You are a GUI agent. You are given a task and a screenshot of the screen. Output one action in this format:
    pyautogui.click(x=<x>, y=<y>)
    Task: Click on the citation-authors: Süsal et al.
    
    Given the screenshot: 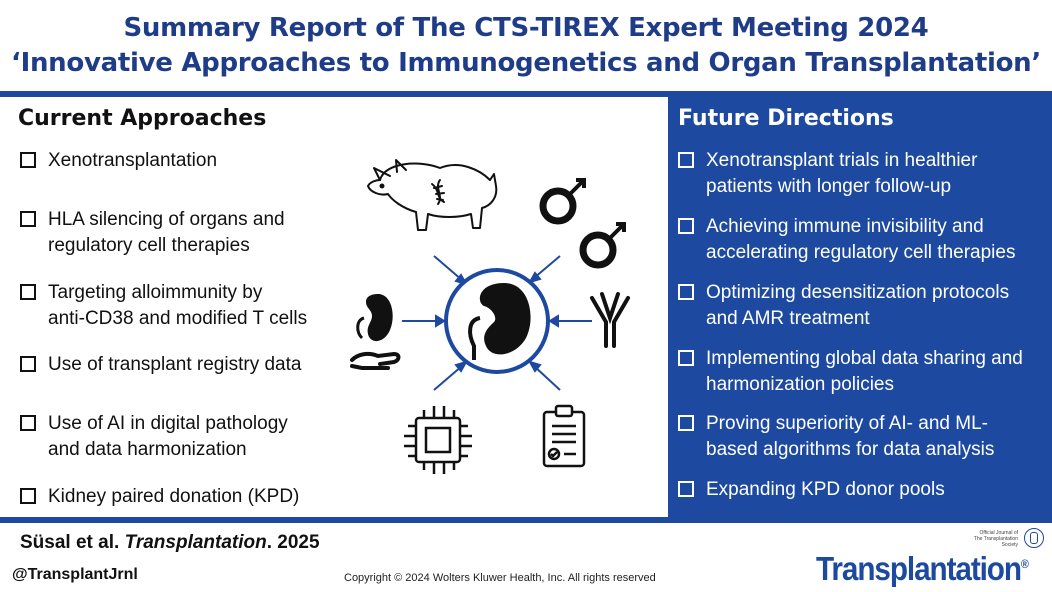 What is the action you would take?
    pyautogui.click(x=70, y=542)
    